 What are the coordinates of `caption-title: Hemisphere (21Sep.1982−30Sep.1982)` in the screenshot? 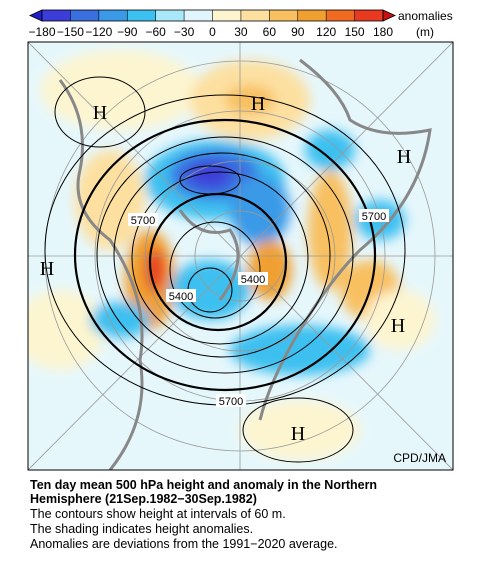 It's located at (143, 499).